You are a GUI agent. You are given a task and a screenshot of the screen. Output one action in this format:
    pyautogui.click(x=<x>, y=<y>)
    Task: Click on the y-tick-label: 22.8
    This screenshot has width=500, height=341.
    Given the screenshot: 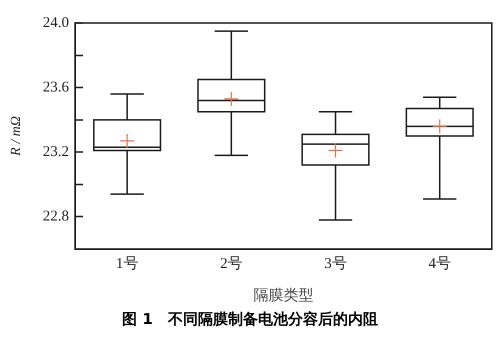 What is the action you would take?
    pyautogui.click(x=56, y=216)
    